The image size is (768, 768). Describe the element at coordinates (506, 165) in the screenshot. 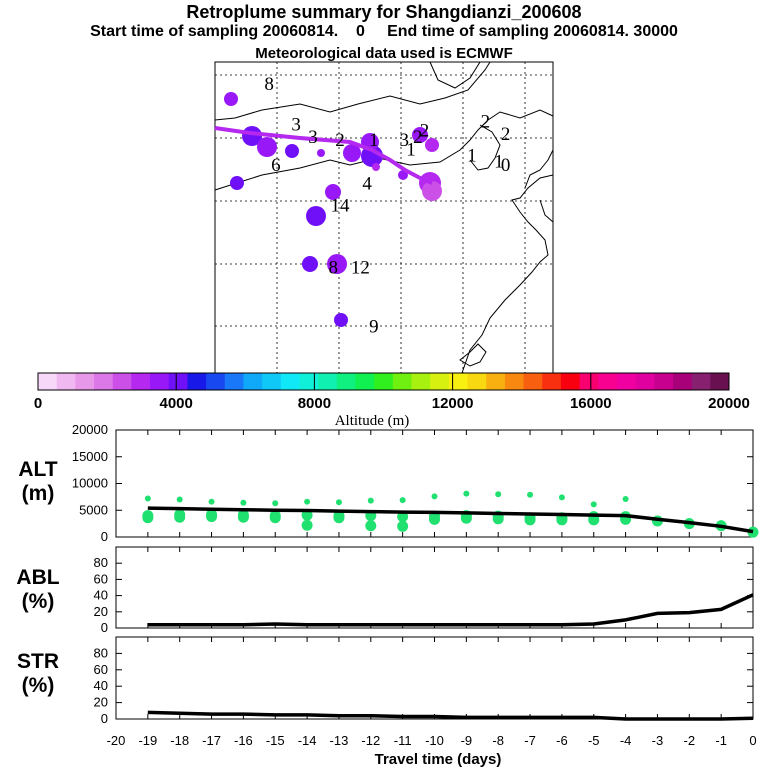

I see `plume-day-label: 0` at that location.